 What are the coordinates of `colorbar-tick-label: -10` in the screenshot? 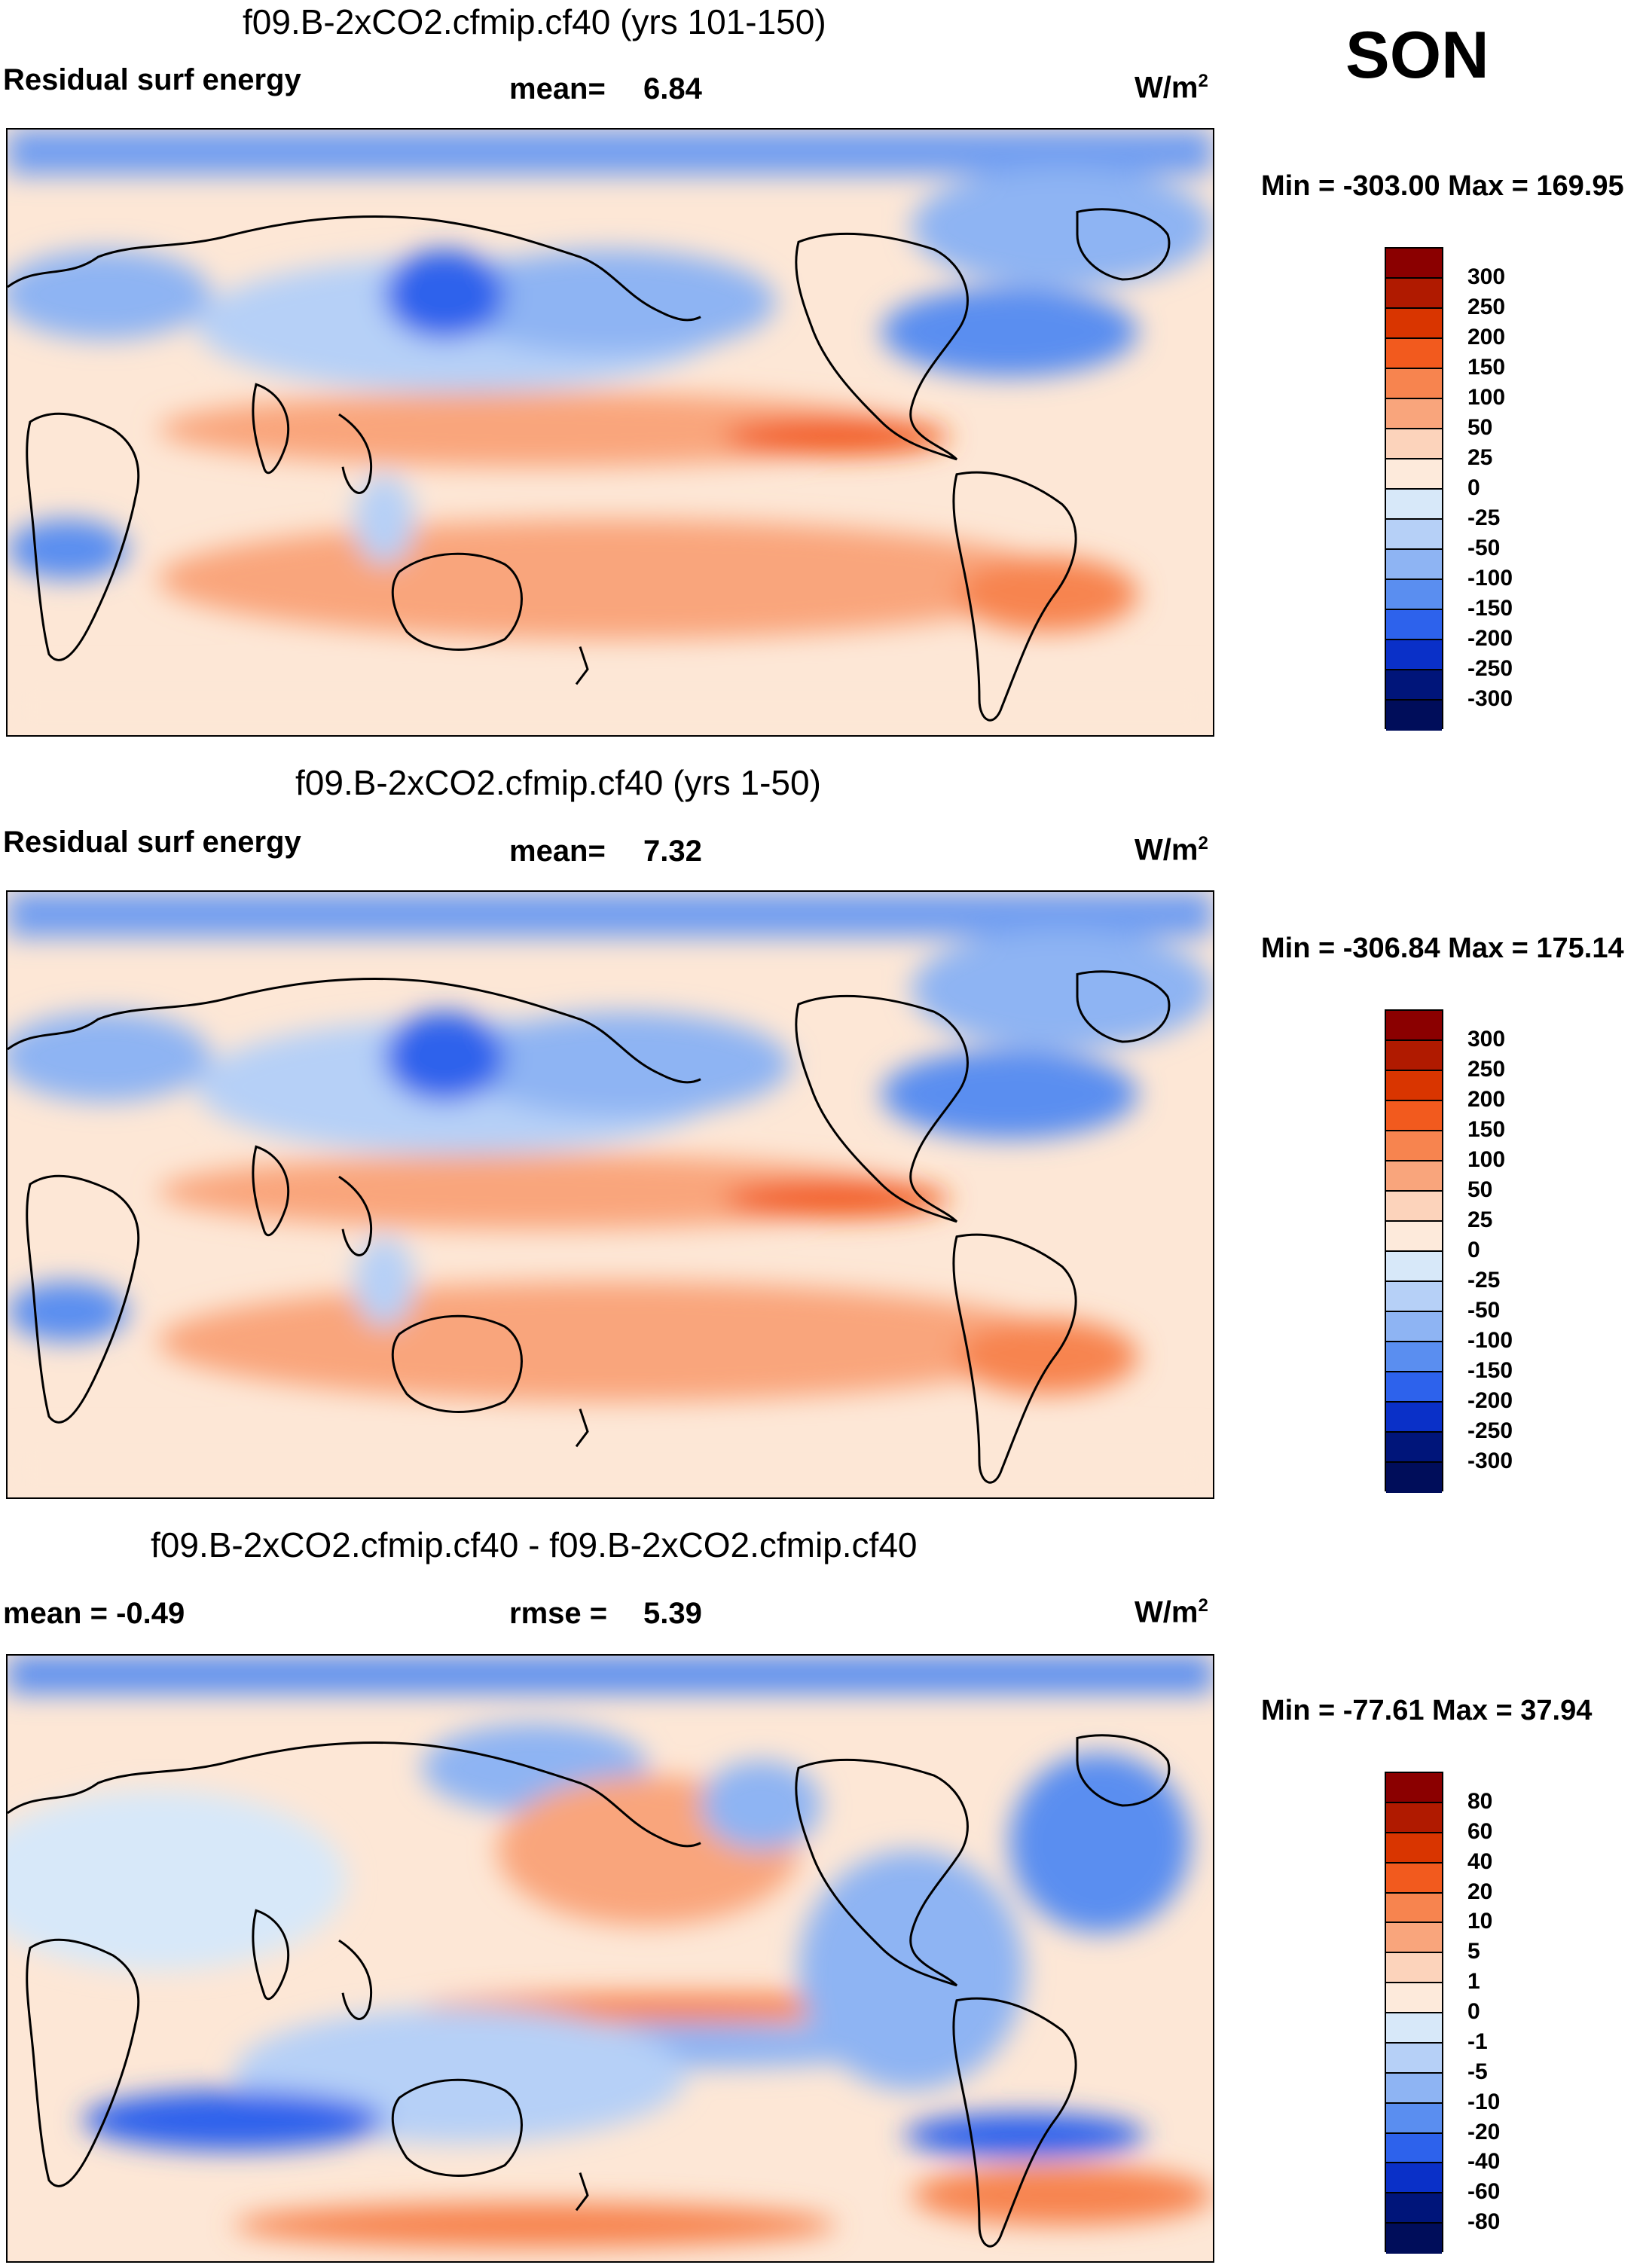 It's located at (1484, 2102).